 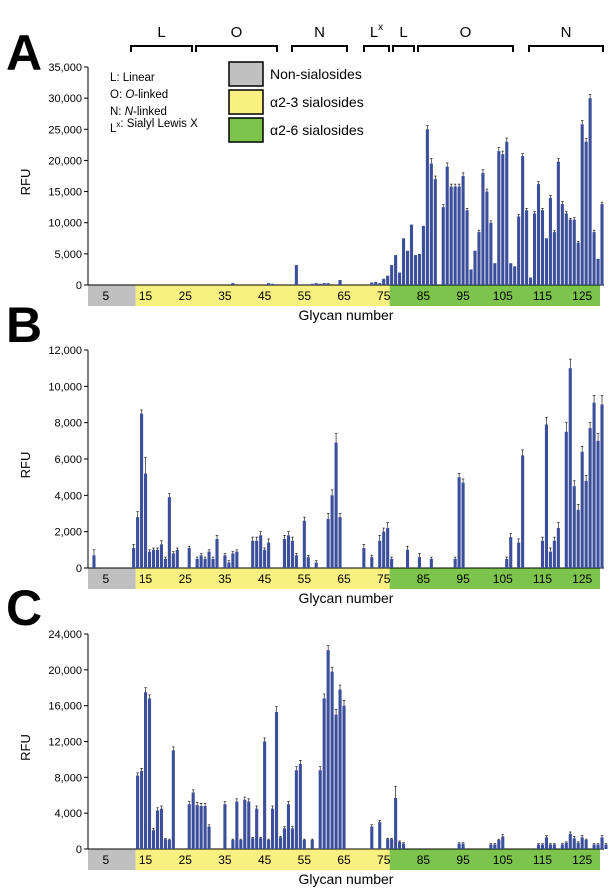 What do you see at coordinates (79, 286) in the screenshot?
I see `y-tick-label: 0` at bounding box center [79, 286].